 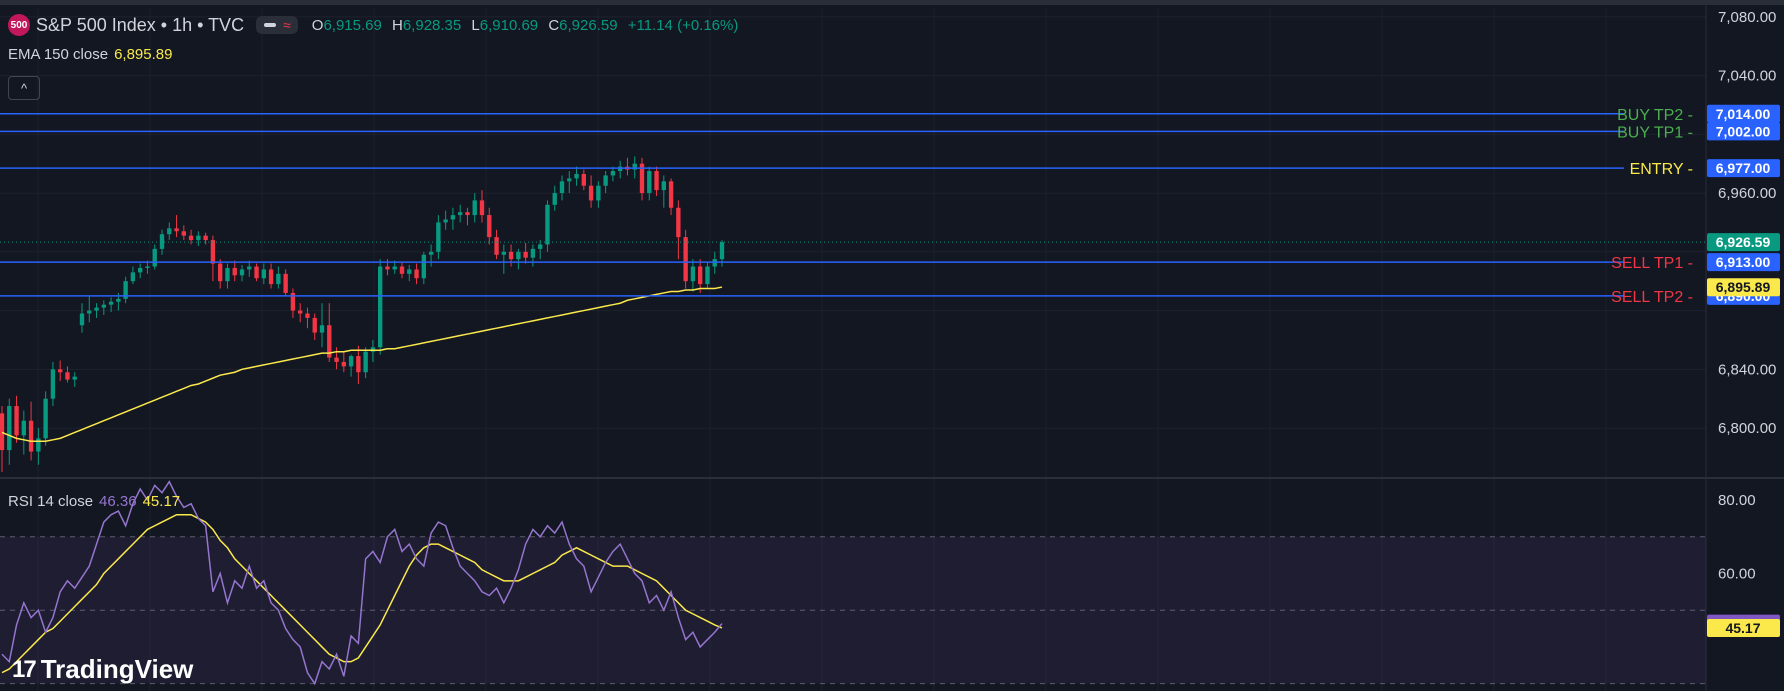 What do you see at coordinates (51, 501) in the screenshot?
I see `rsi-legend-label: RSI 14 close` at bounding box center [51, 501].